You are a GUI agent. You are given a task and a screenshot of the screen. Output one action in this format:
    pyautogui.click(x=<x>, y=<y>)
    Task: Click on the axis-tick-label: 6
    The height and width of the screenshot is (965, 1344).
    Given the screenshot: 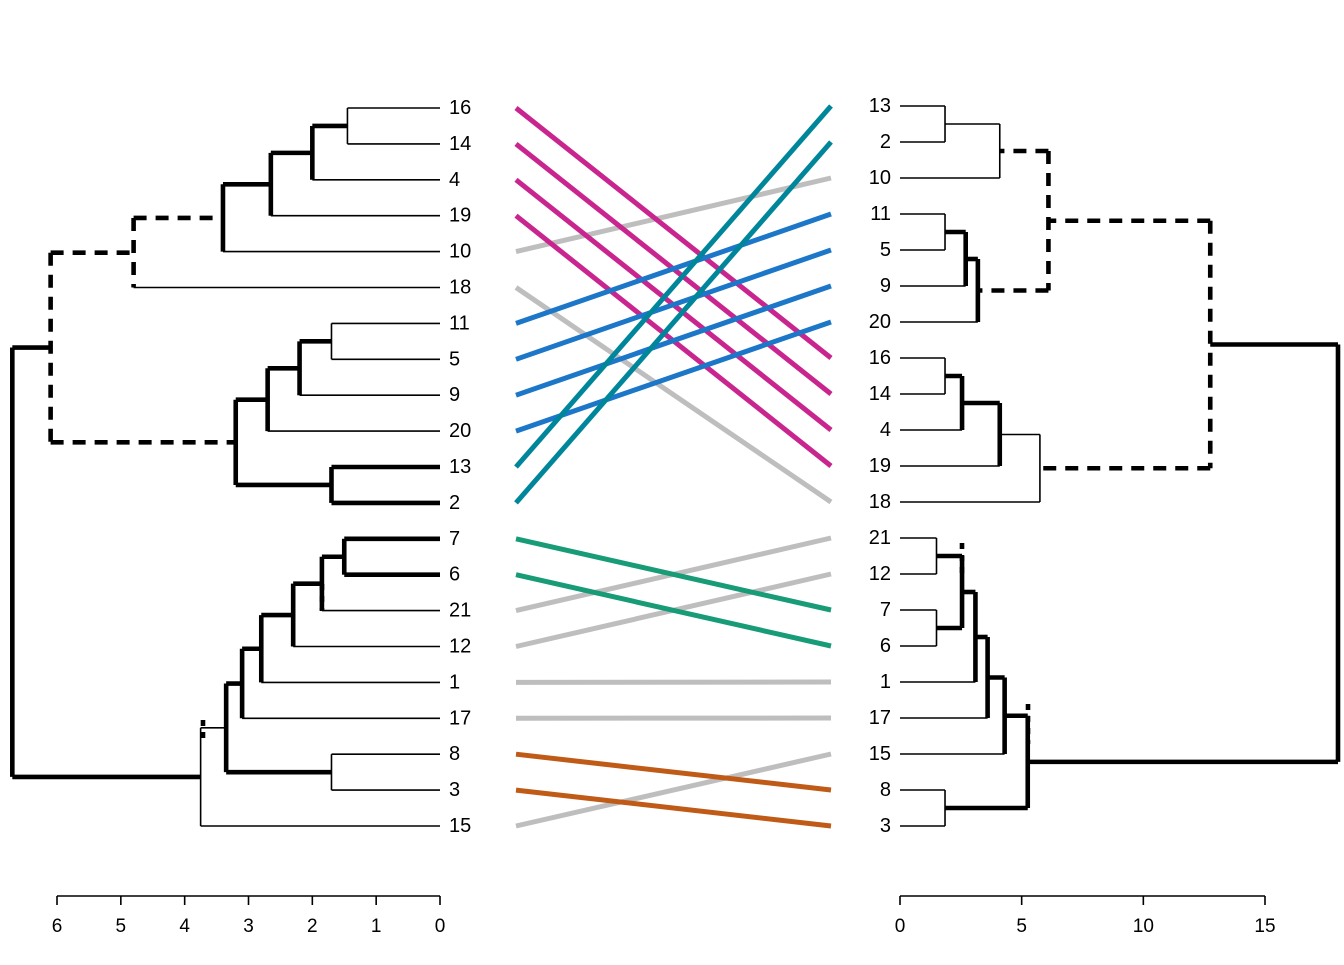 What is the action you would take?
    pyautogui.click(x=57, y=926)
    